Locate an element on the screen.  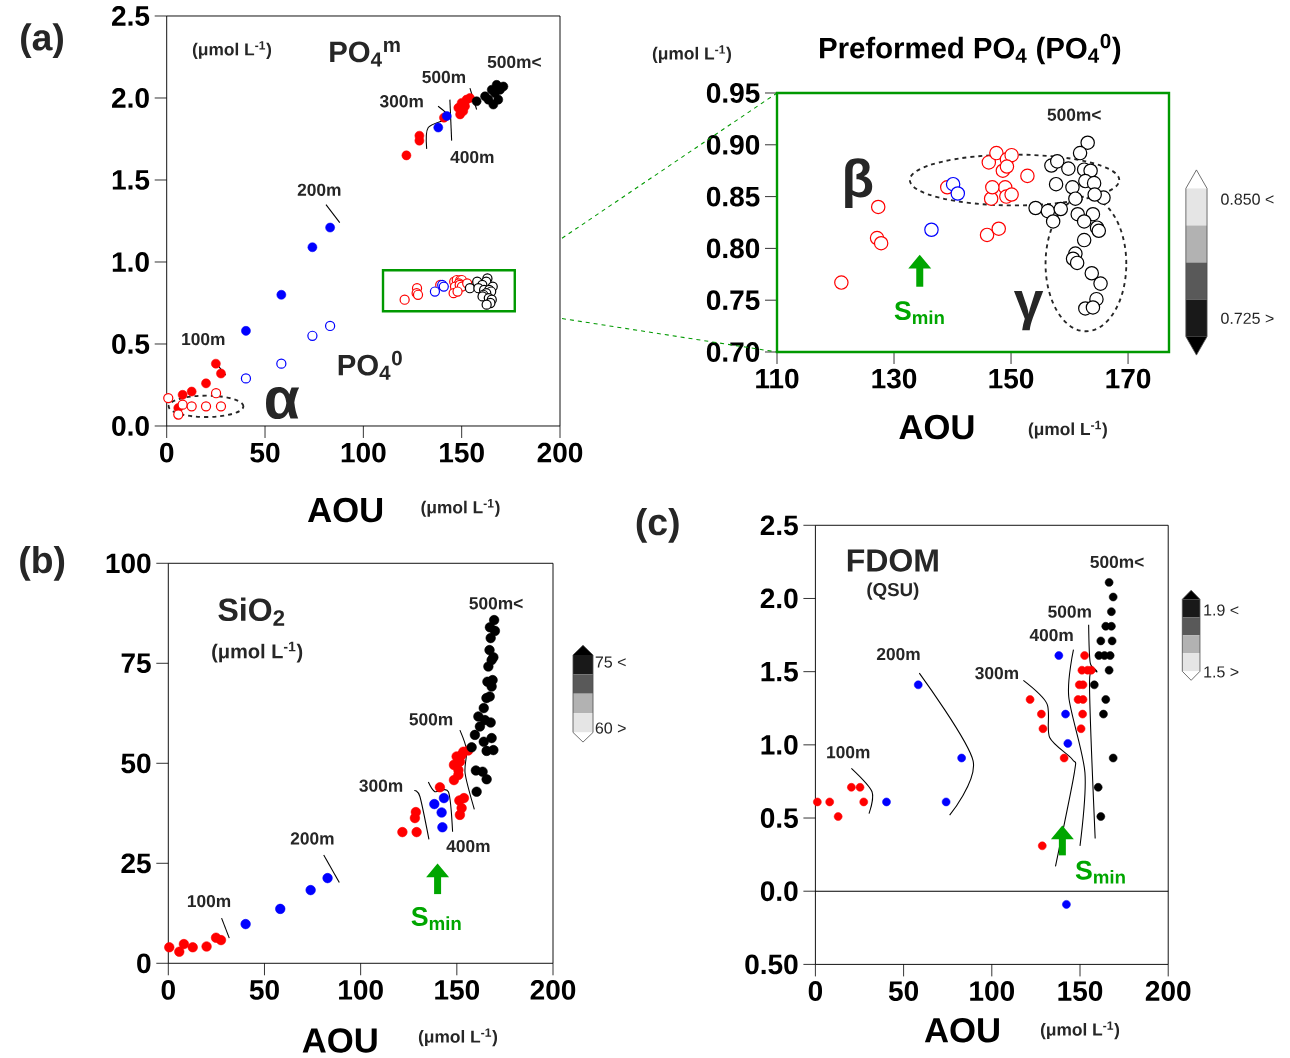
text: (a) is located at coordinates (42, 40).